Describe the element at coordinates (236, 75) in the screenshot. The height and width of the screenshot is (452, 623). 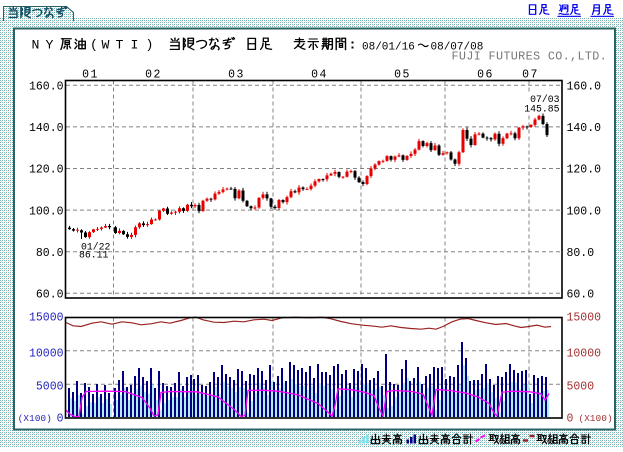
I see `svg-text: 03` at that location.